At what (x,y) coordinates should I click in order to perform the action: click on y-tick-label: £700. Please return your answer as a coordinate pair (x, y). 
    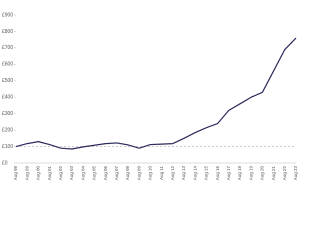
    Looking at the image, I should click on (7, 48).